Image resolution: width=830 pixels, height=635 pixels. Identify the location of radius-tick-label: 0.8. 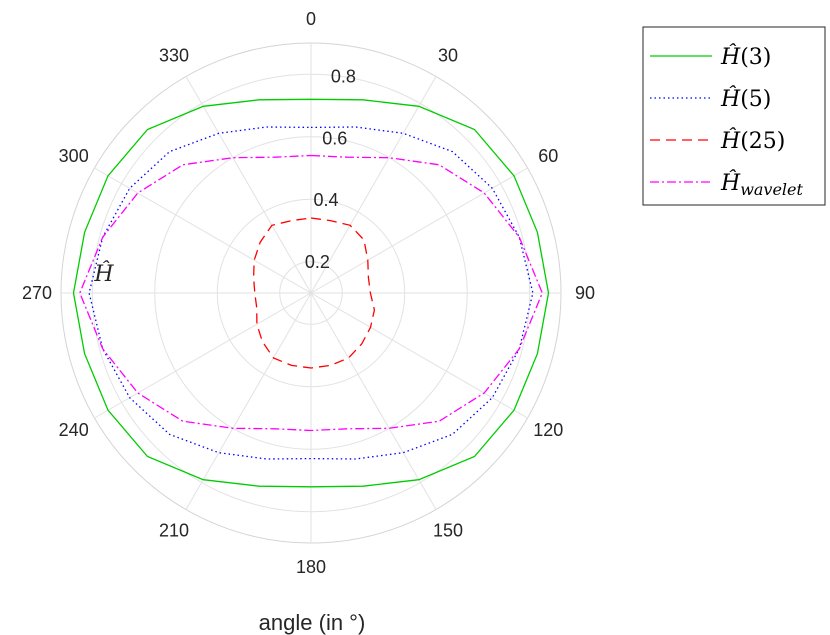
(343, 76).